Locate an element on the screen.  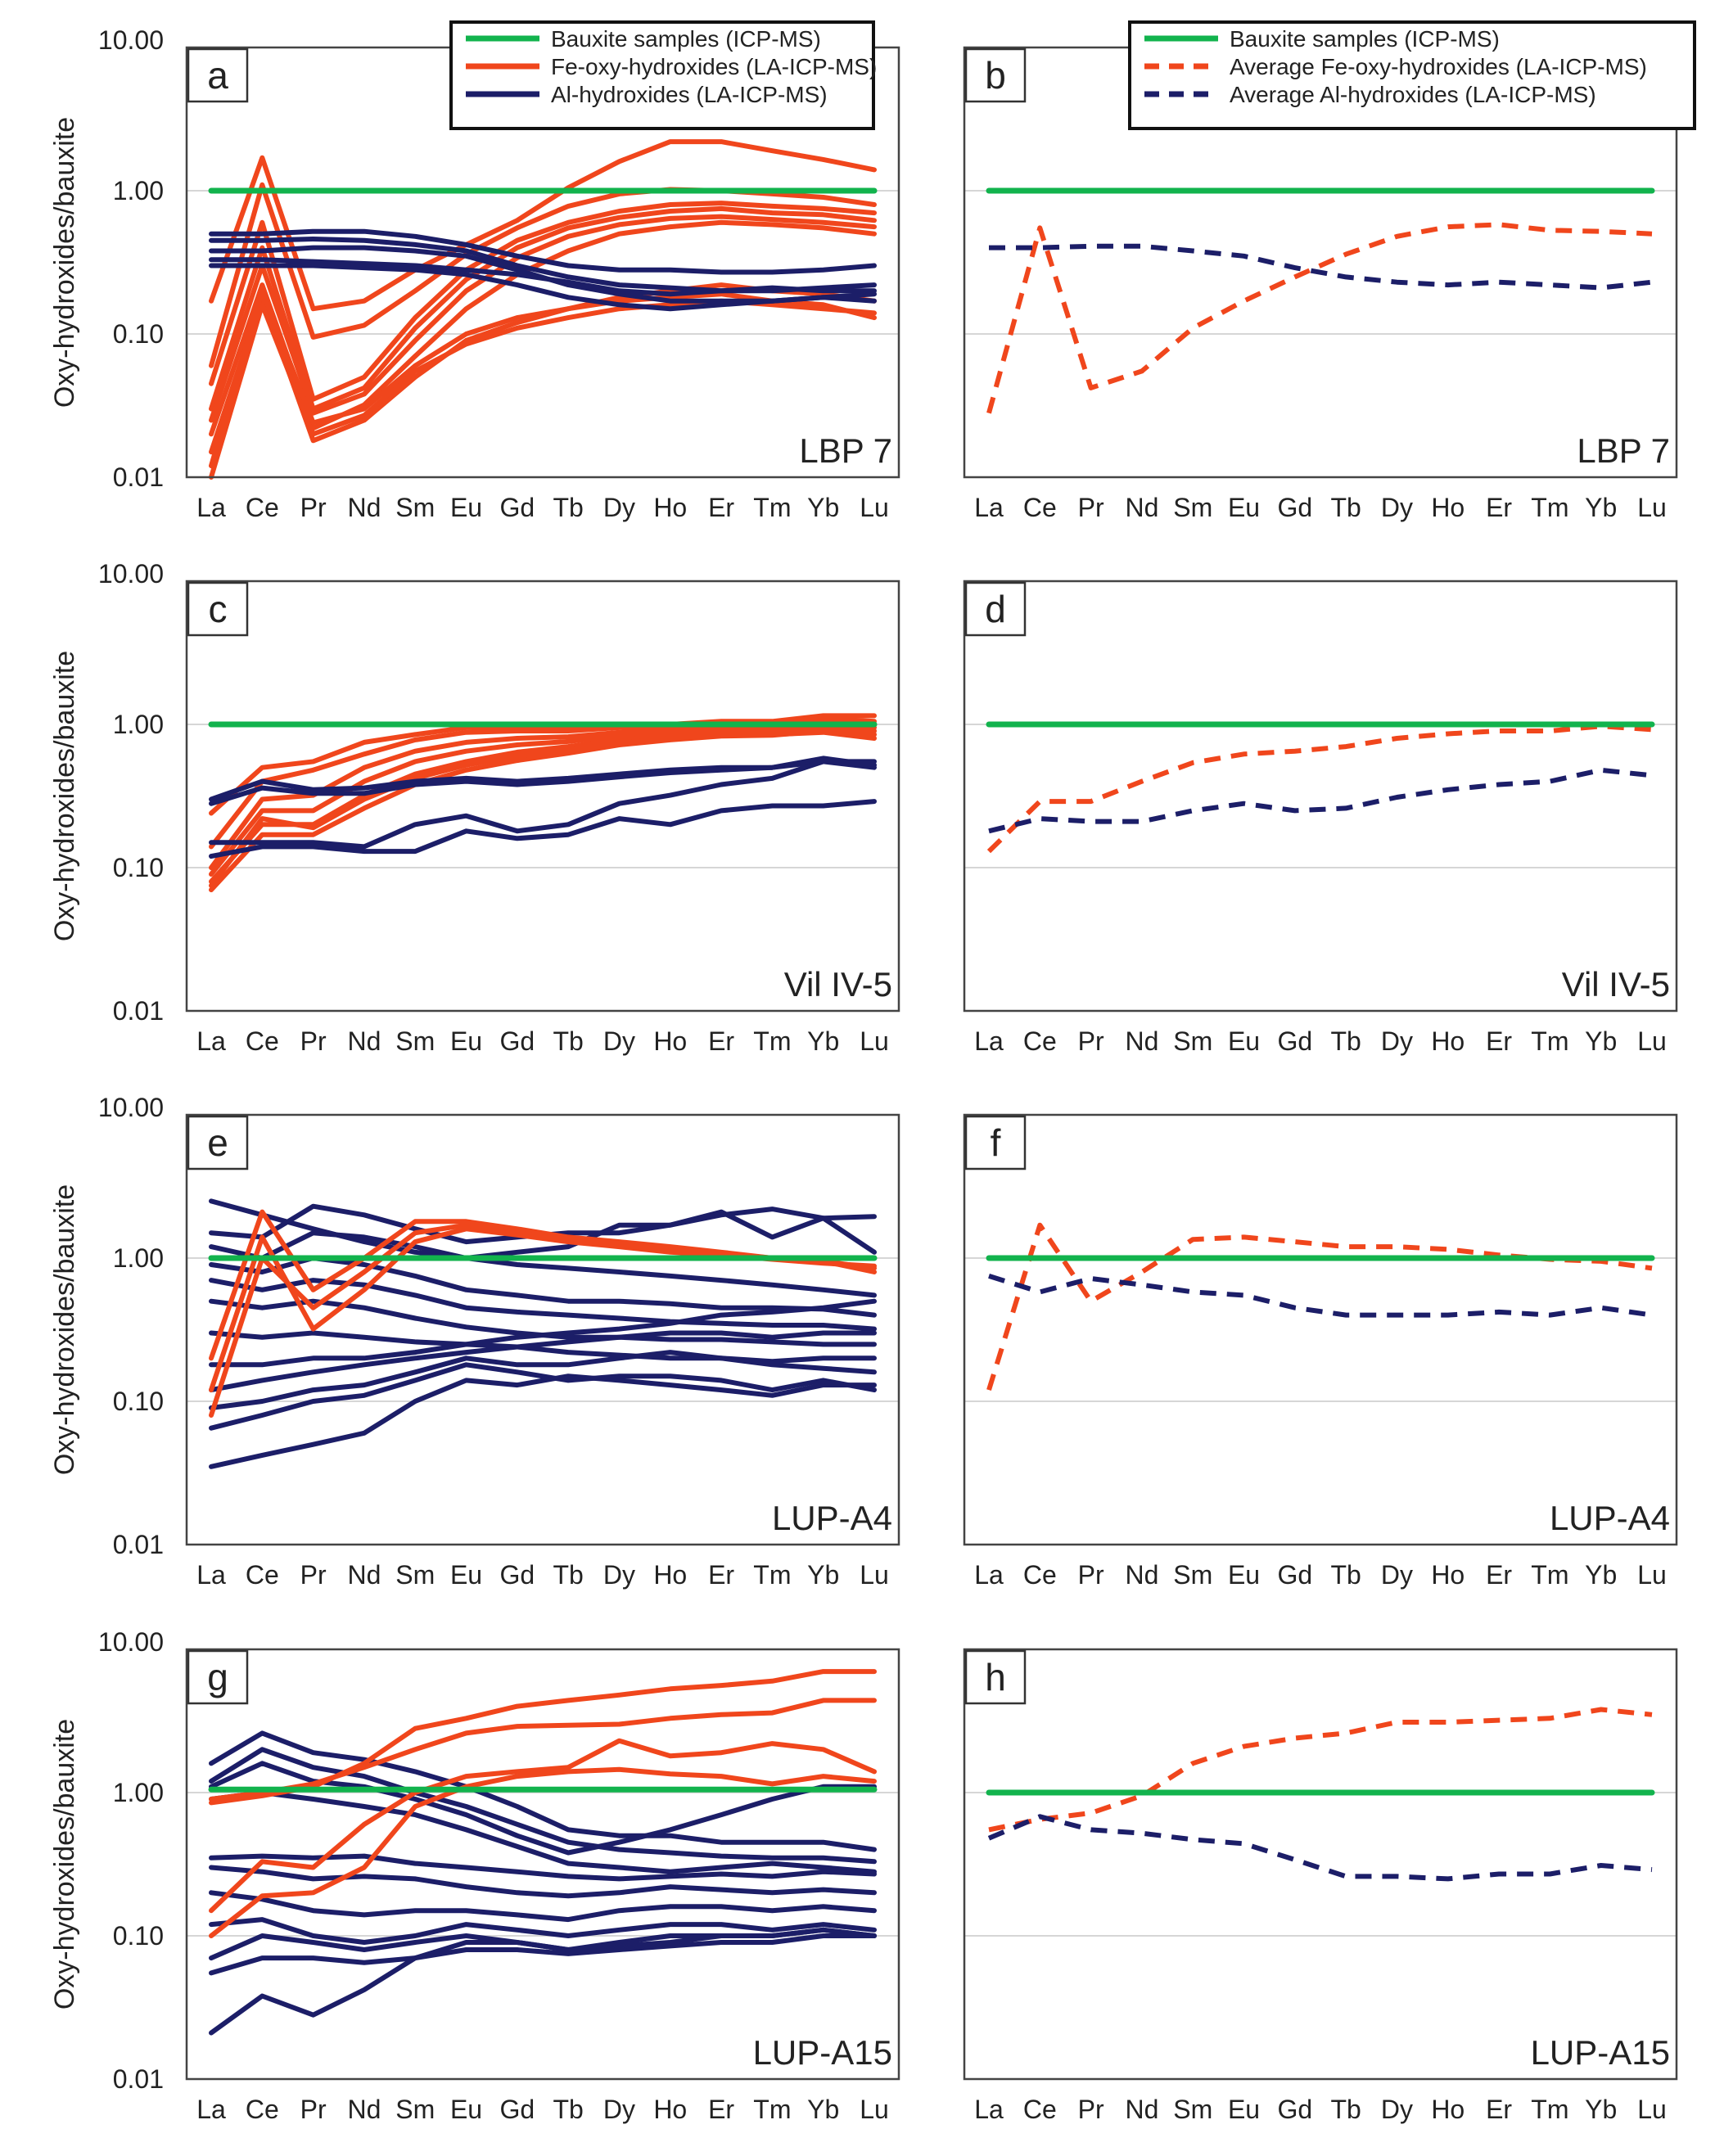
legend-label: Bauxite samples (ICP-MS) is located at coordinates (686, 39).